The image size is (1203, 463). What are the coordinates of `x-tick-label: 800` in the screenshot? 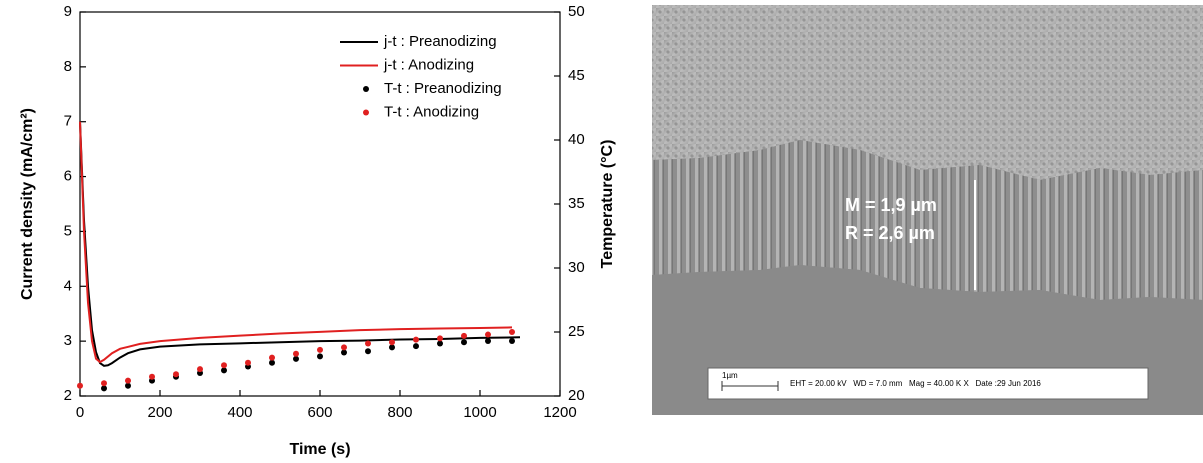 It's located at (399, 412).